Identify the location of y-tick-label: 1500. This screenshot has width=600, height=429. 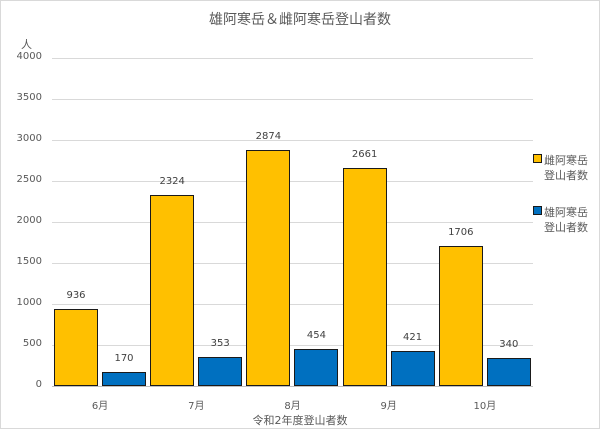
(29, 261).